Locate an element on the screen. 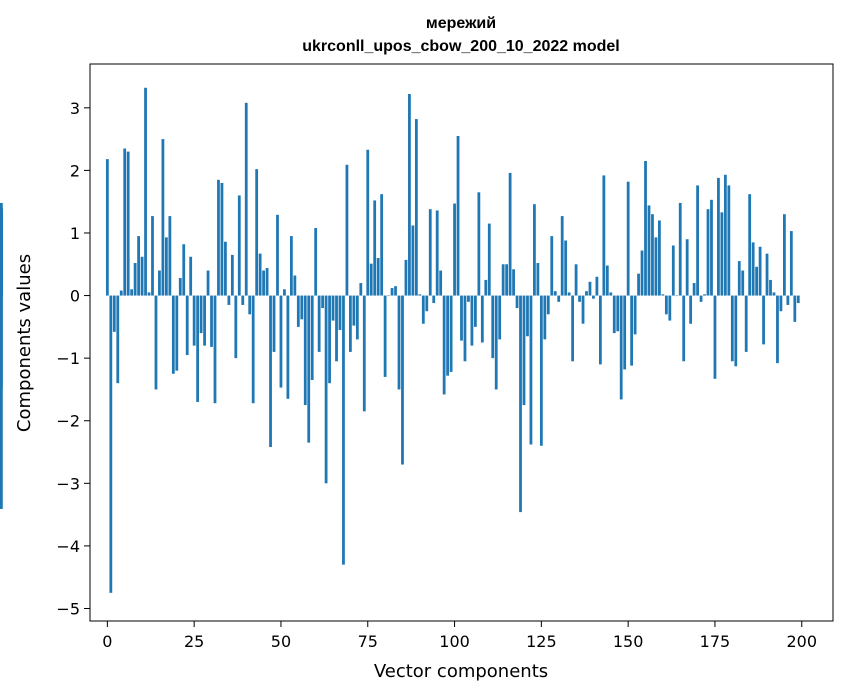 The height and width of the screenshot is (696, 847). x-tick-label-100: 100 is located at coordinates (454, 641).